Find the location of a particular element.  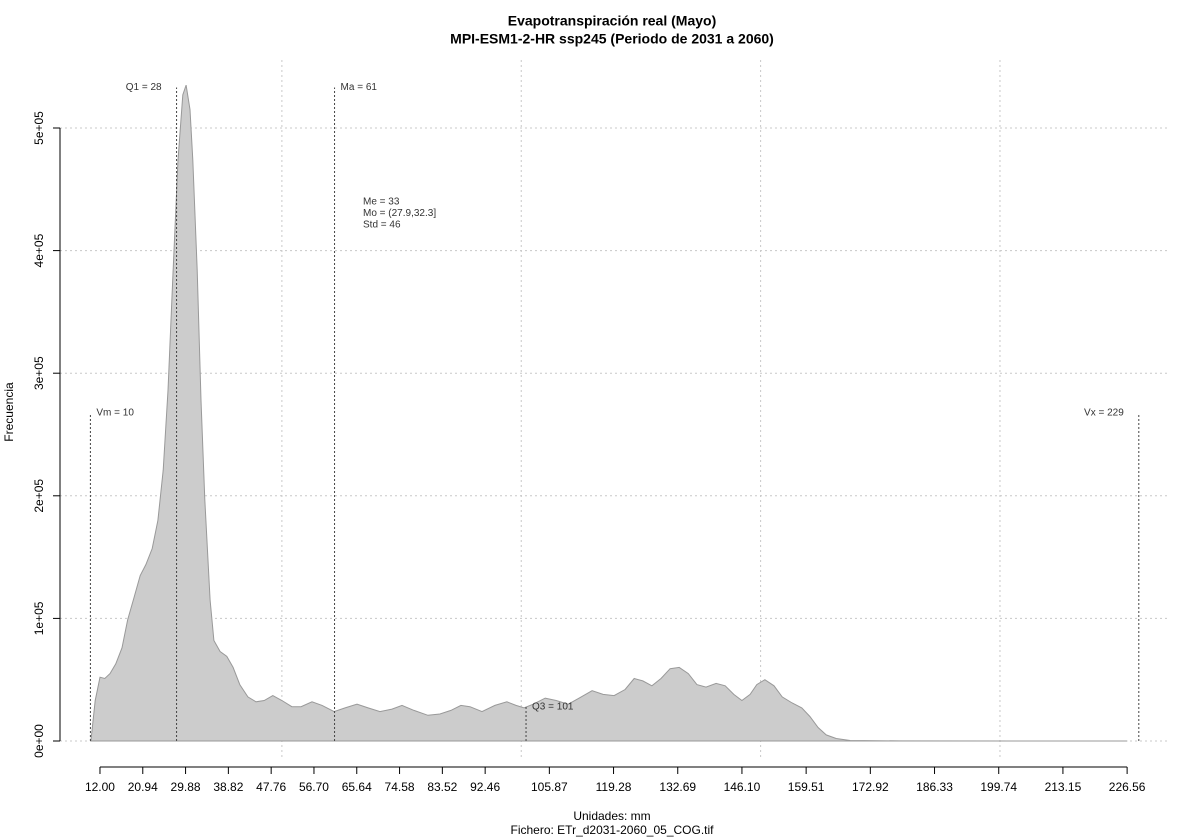

annotation-label: Q3 = 101 is located at coordinates (553, 707).